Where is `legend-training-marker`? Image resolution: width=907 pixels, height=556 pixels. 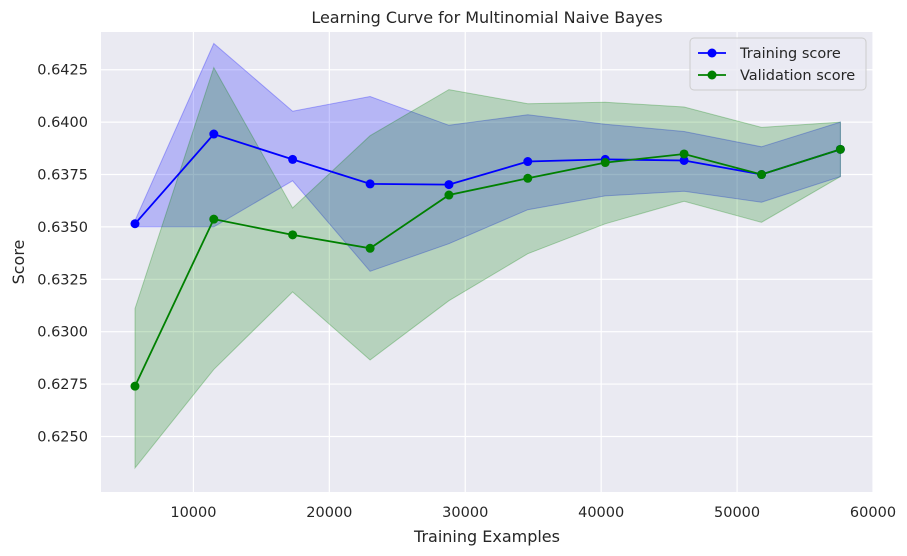
legend-training-marker is located at coordinates (712, 53).